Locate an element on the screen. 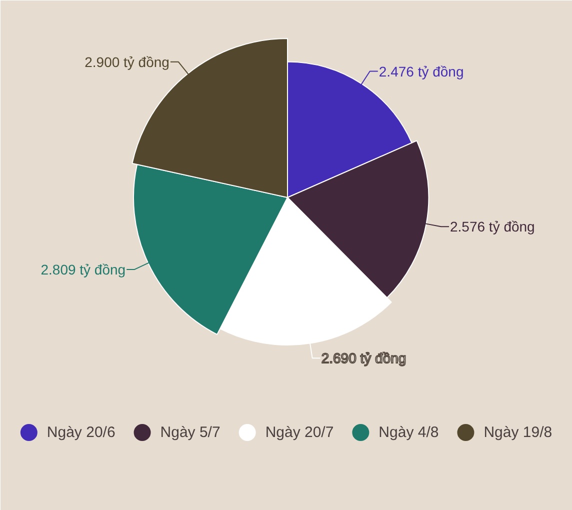  data-label: 2.576 tỷ đồng is located at coordinates (492, 226).